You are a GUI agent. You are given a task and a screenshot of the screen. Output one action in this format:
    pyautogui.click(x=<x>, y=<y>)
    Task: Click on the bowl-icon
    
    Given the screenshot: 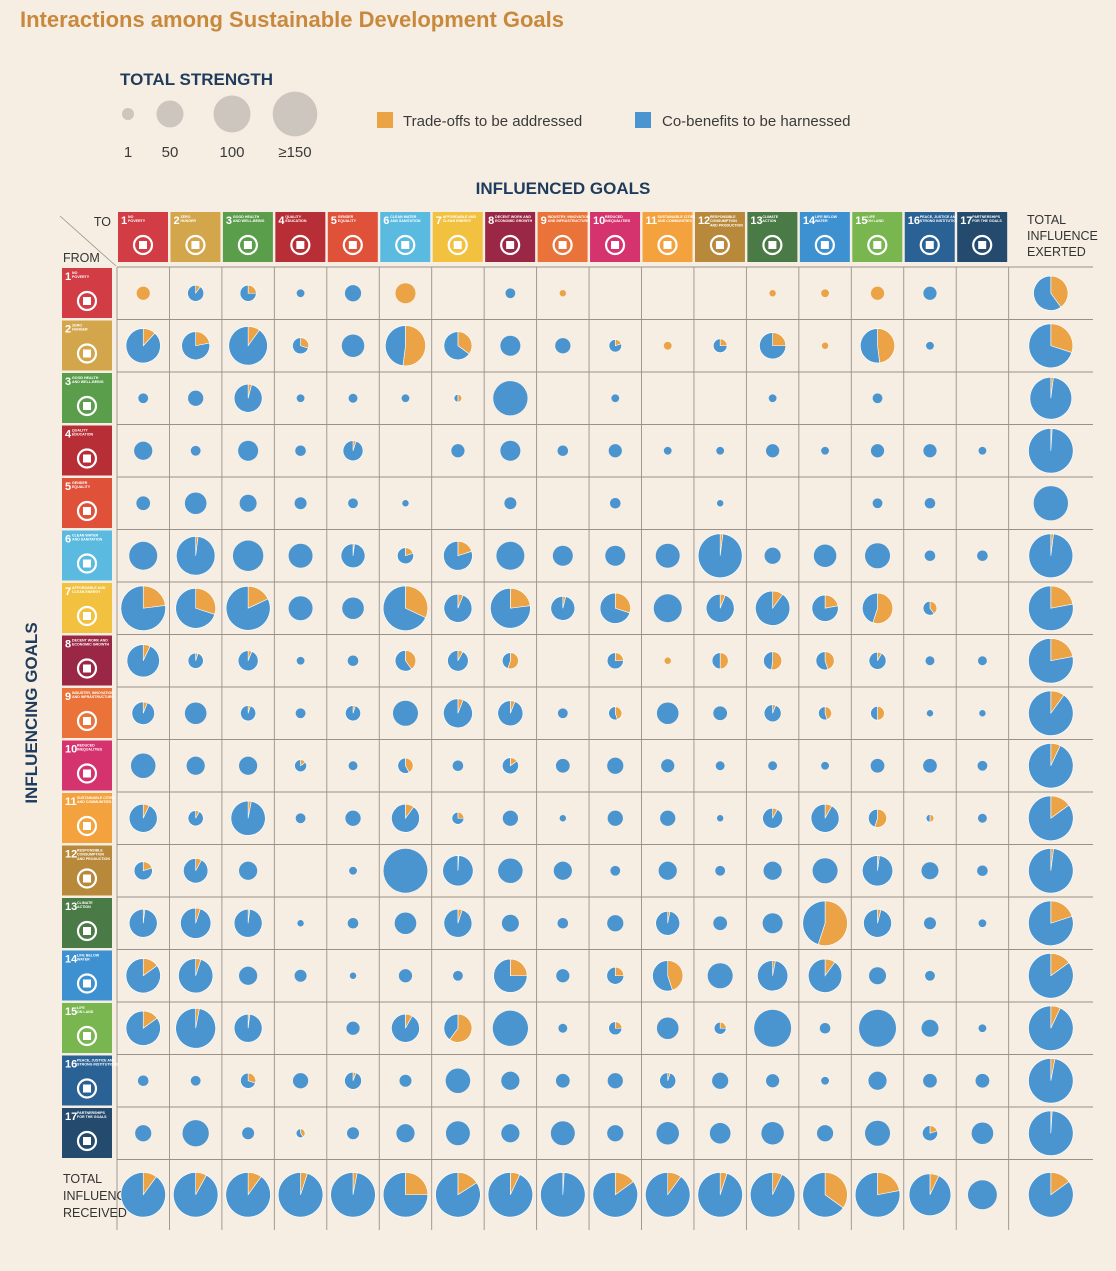 What is the action you would take?
    pyautogui.click(x=87, y=353)
    